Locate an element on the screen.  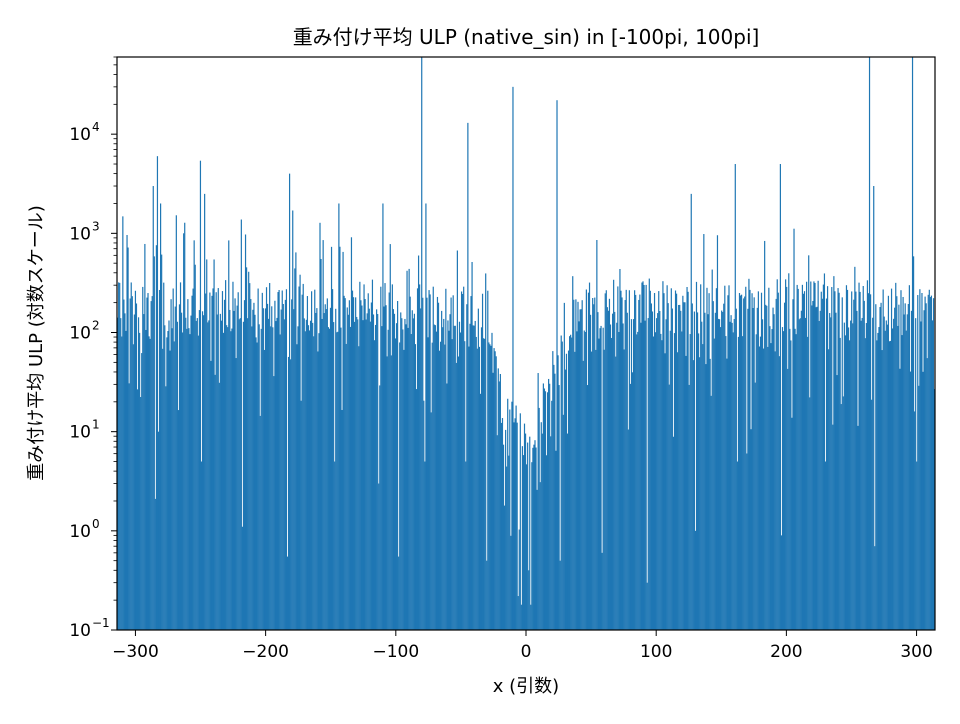
y-tick-exponent: 2 is located at coordinates (96, 326).